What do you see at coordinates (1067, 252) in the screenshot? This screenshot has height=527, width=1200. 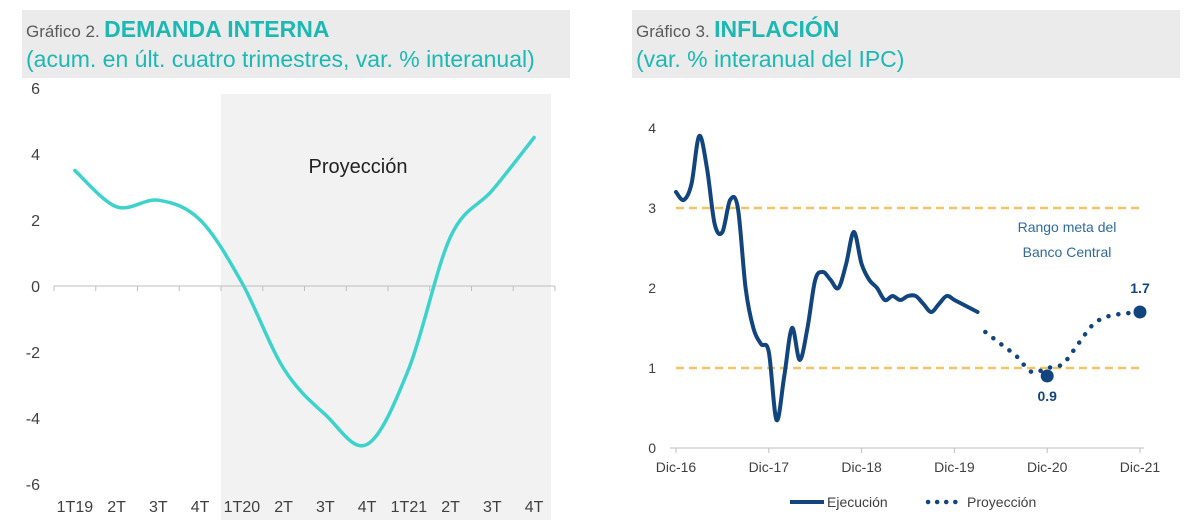 I see `target-range-label: Banco Central` at bounding box center [1067, 252].